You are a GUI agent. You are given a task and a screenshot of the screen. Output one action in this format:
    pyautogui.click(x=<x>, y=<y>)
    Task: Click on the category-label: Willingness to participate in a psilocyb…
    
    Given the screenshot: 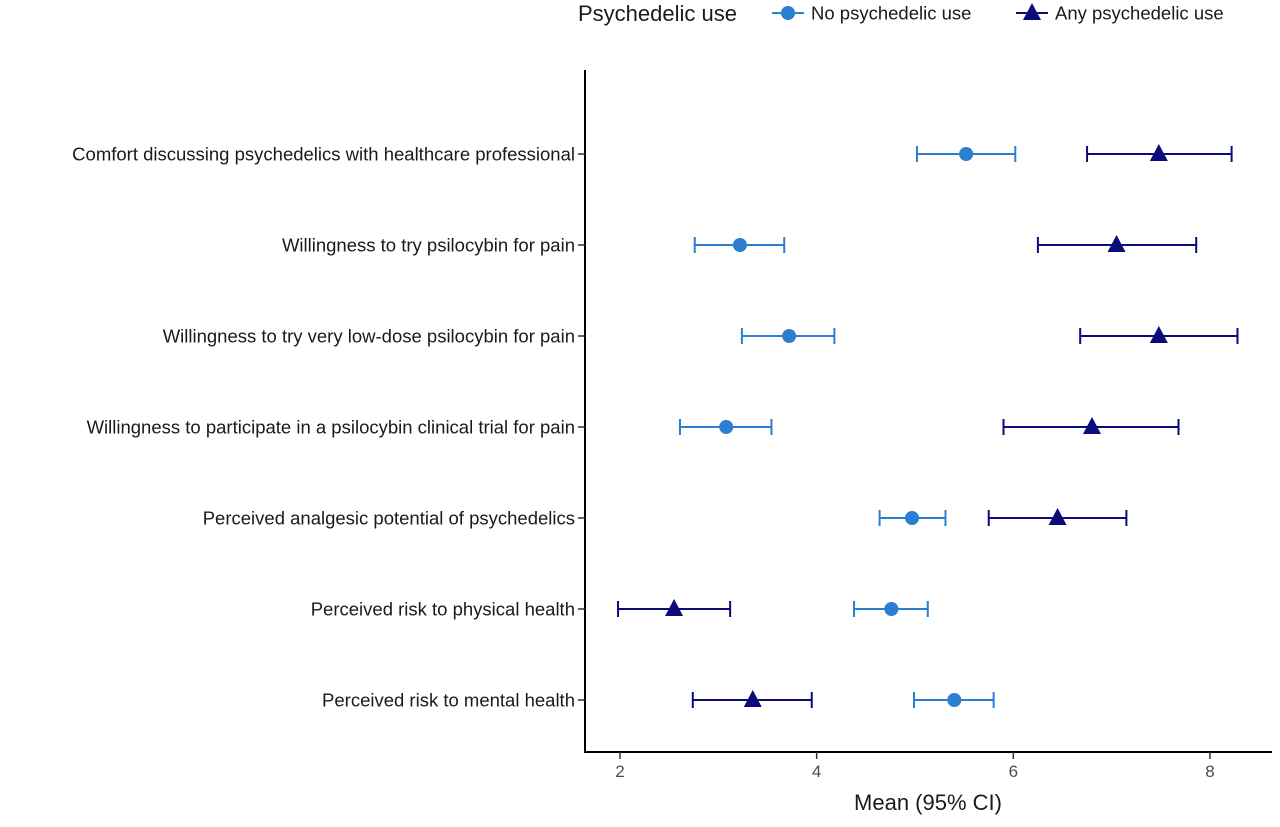 What is the action you would take?
    pyautogui.click(x=331, y=427)
    